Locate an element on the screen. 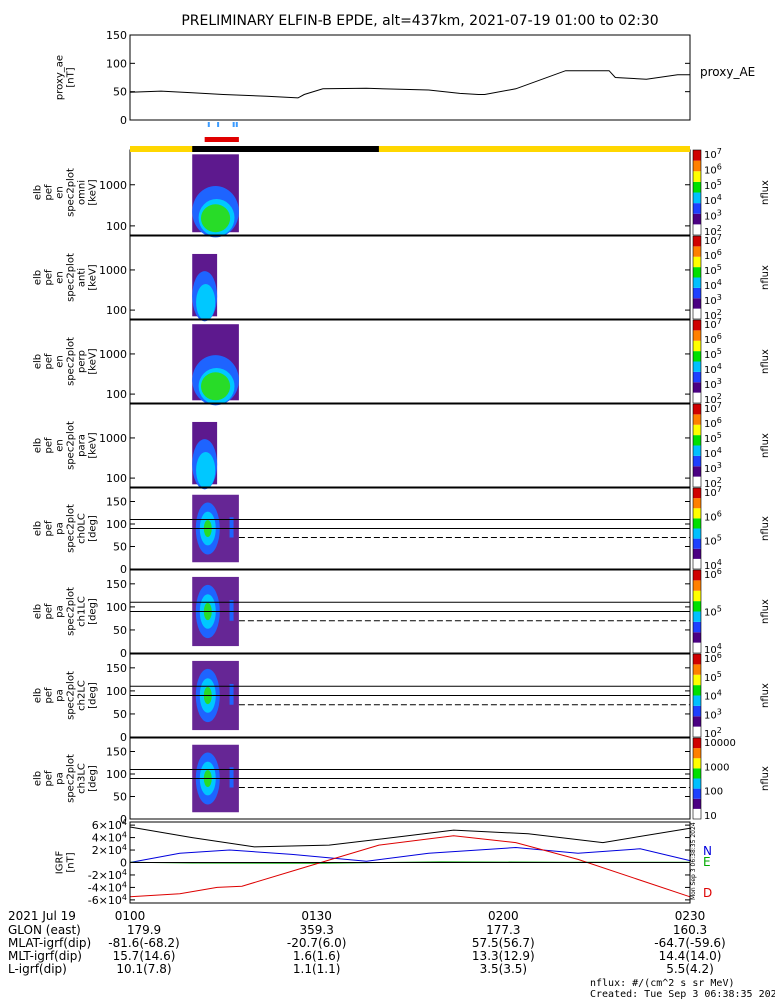  colorbar-tick-label: 10⁷ is located at coordinates (713, 408).